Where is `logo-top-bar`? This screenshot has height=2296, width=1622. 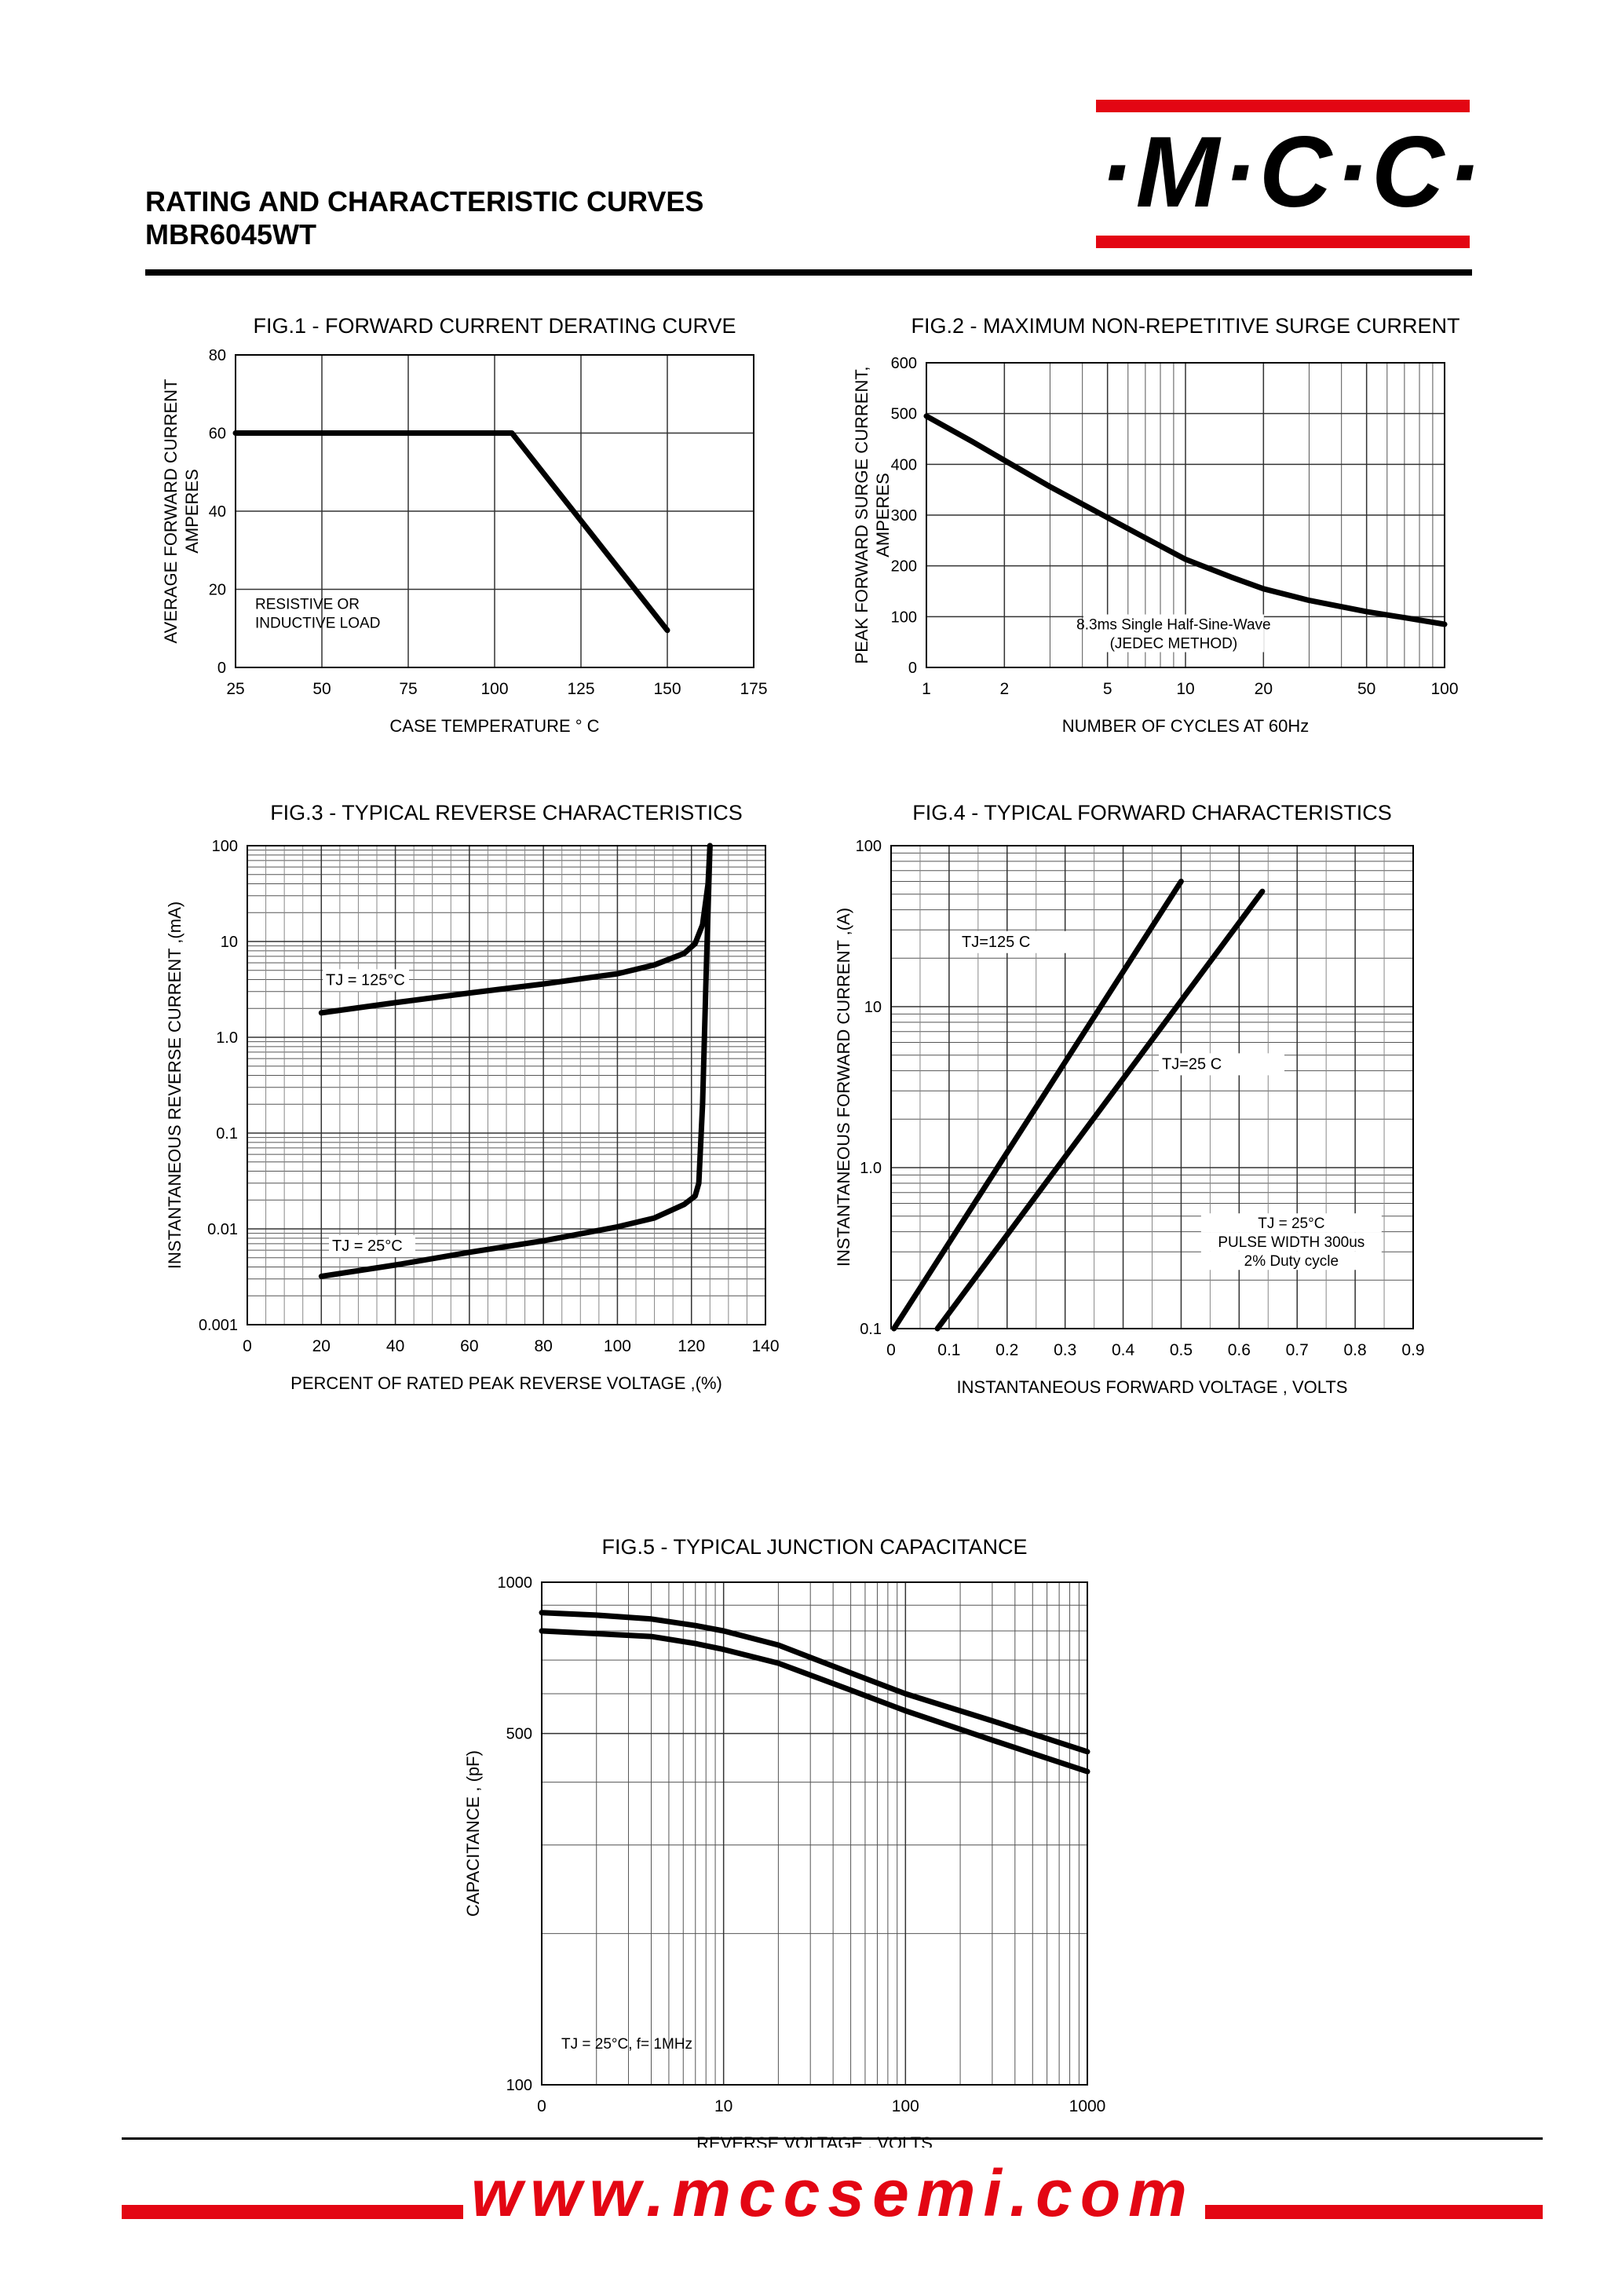 logo-top-bar is located at coordinates (1283, 106).